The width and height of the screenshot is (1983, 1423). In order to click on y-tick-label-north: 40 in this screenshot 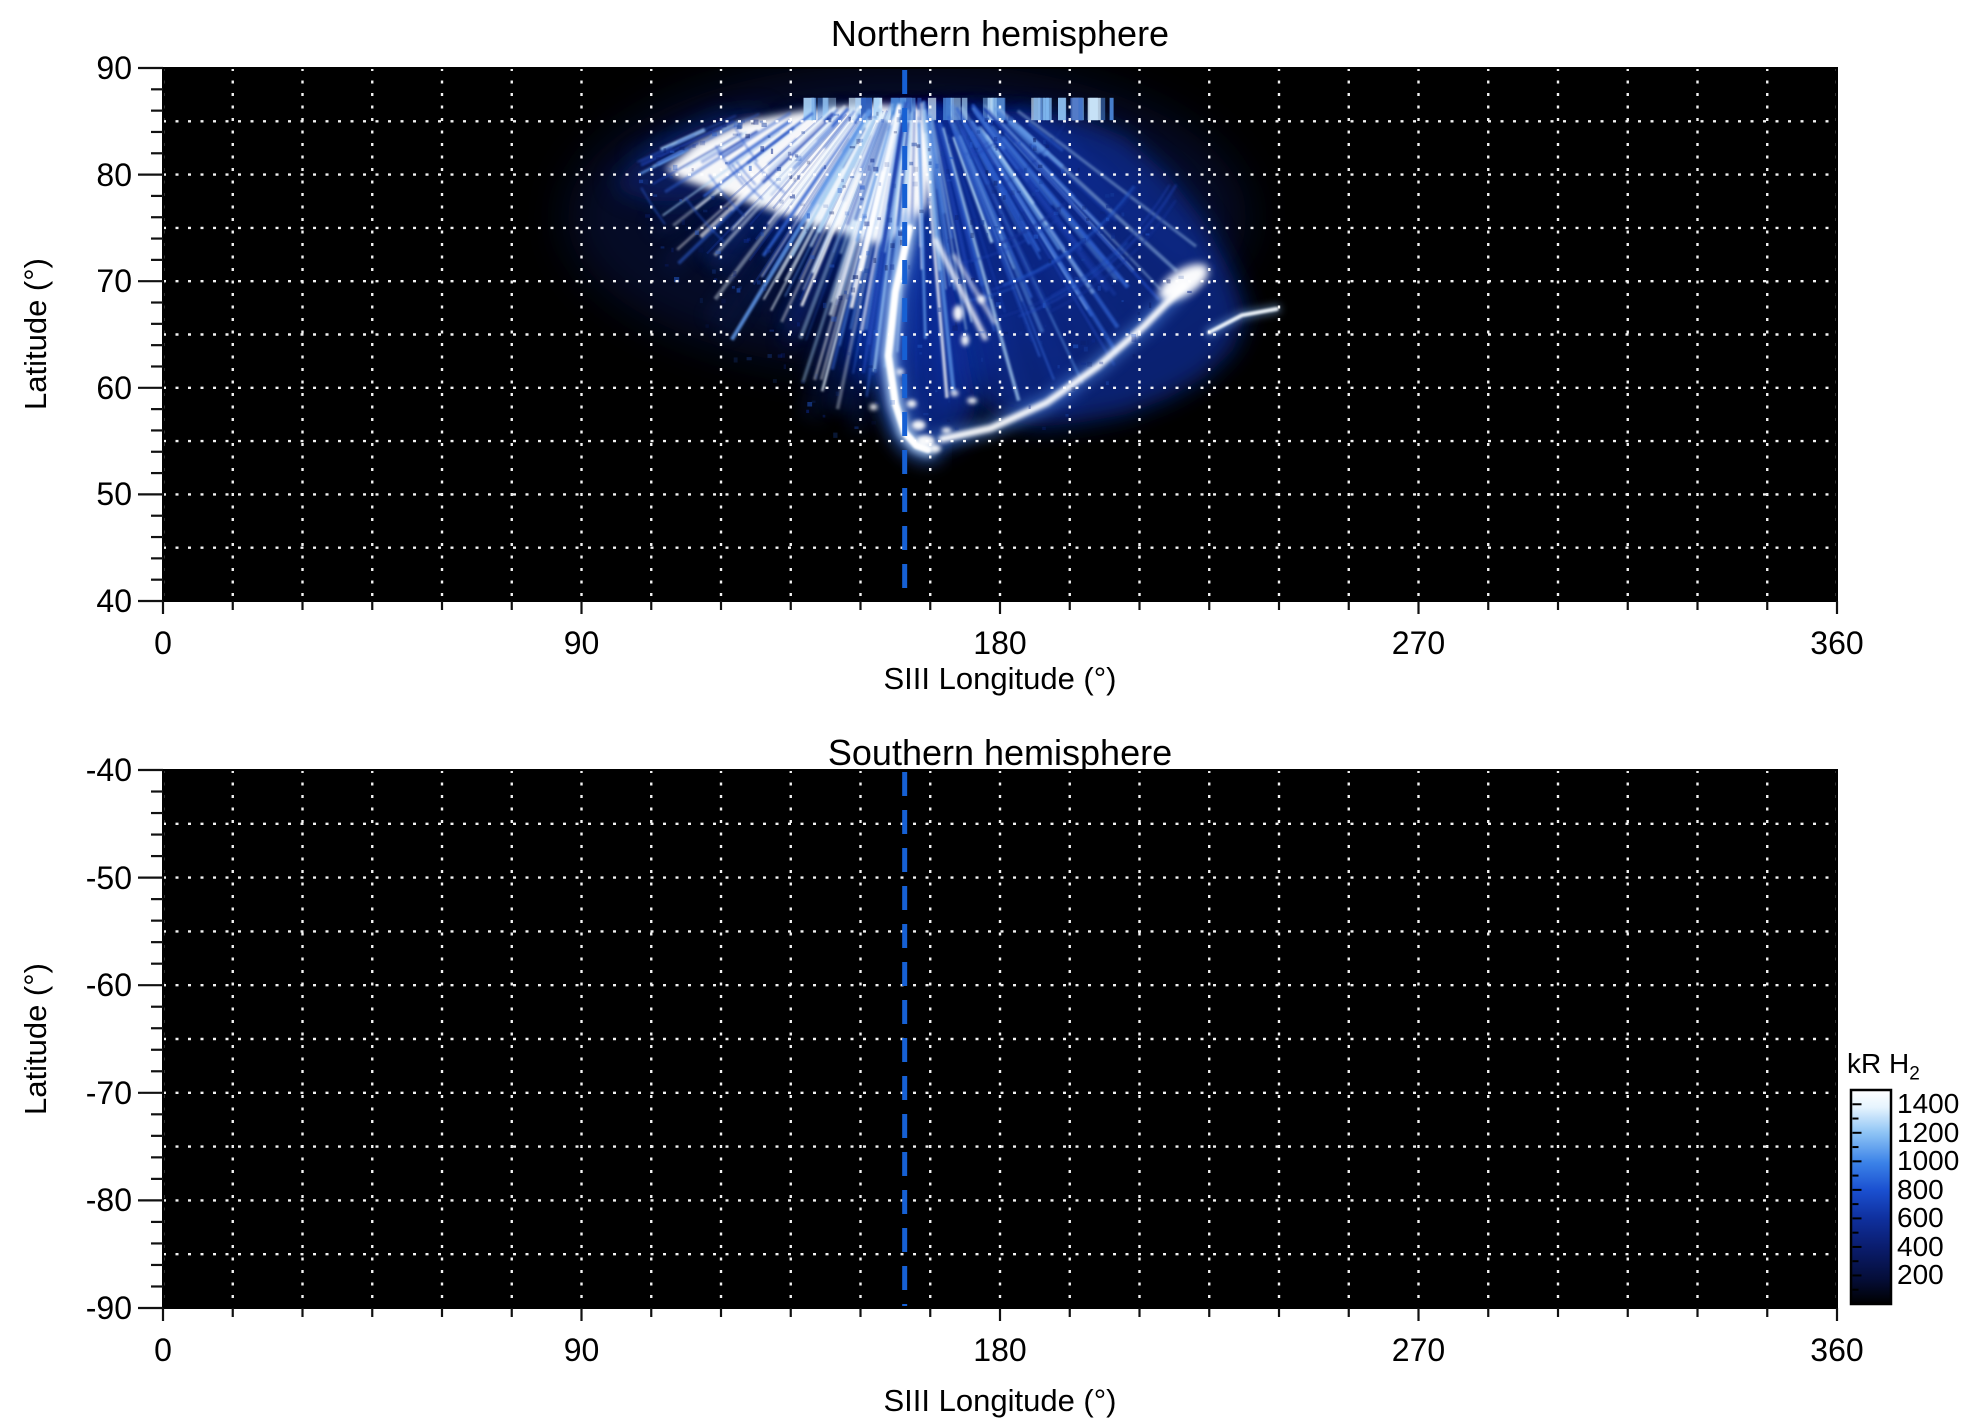, I will do `click(114, 601)`.